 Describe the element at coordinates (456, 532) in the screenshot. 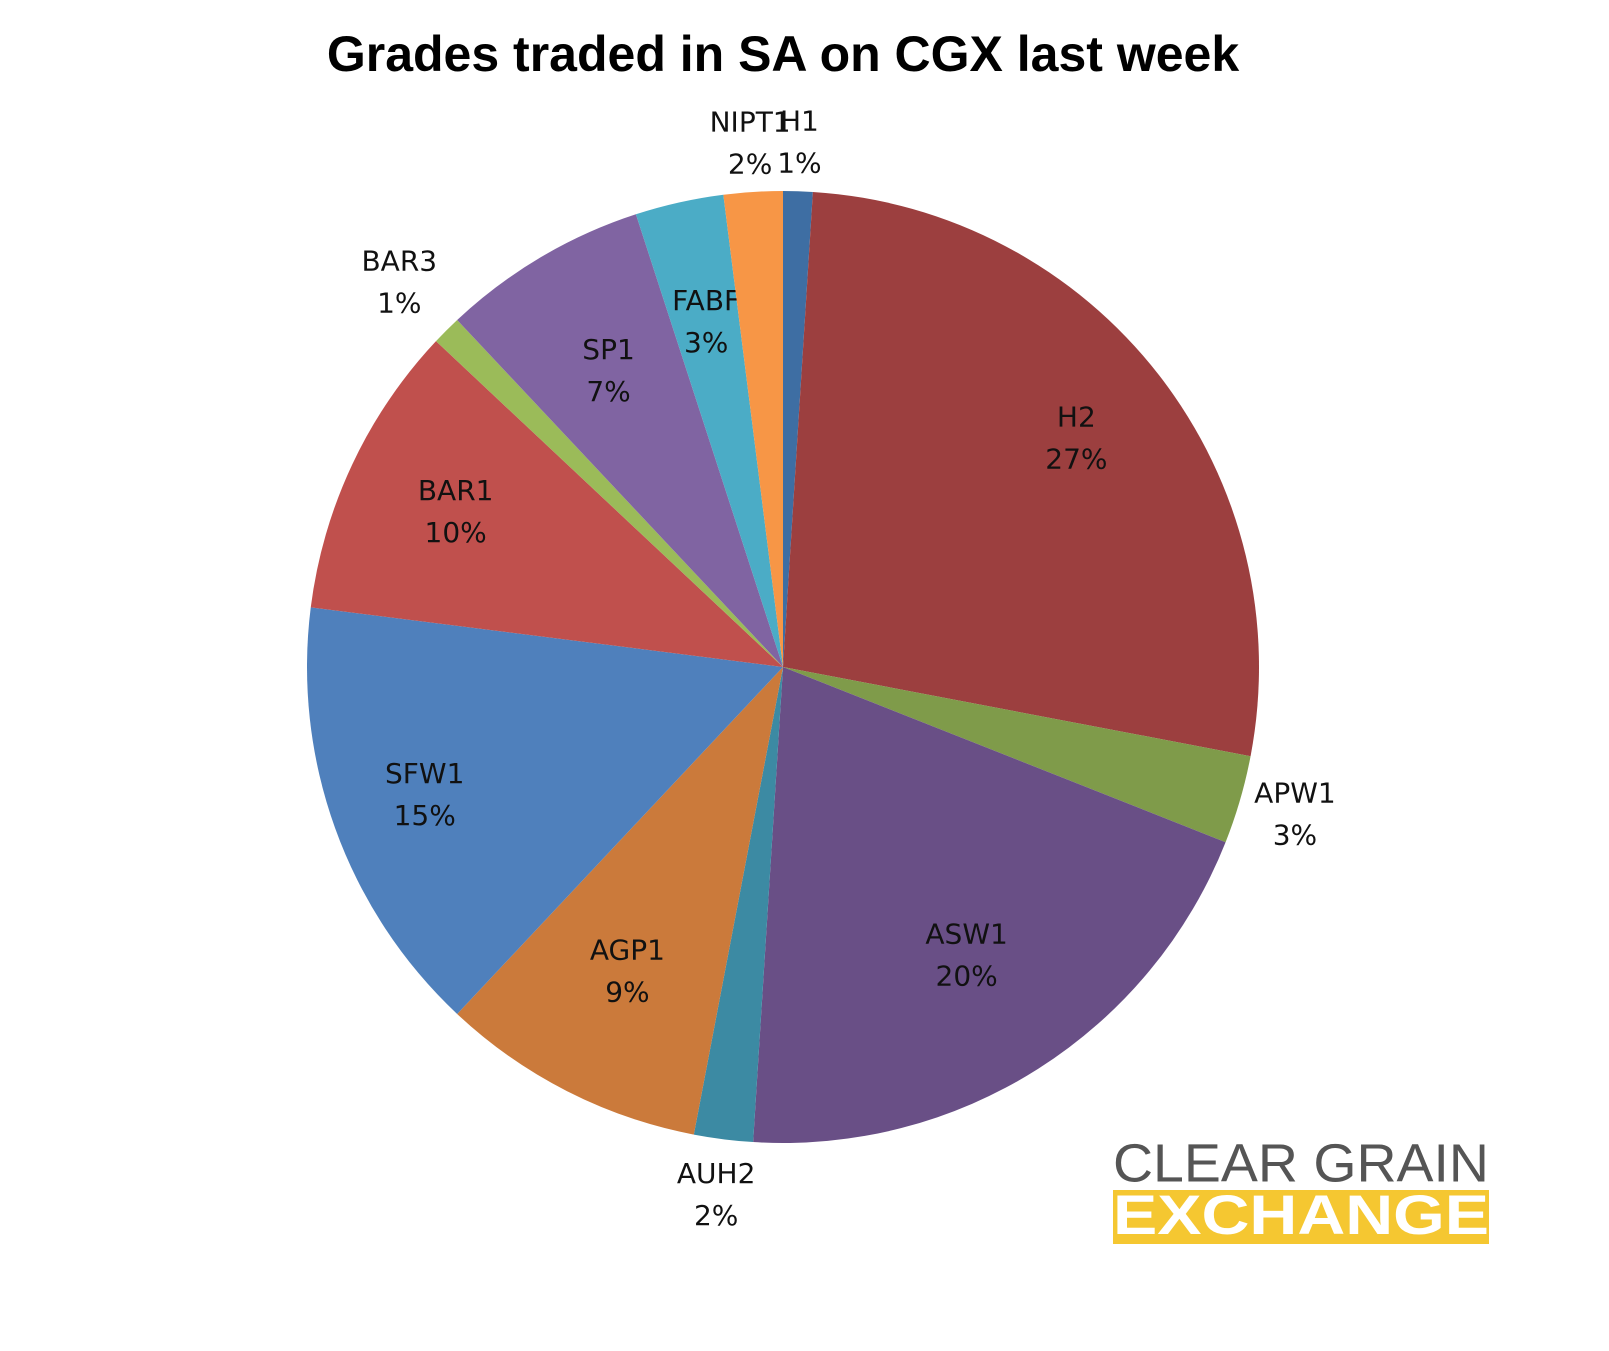

I see `slice-value-label: 10%` at that location.